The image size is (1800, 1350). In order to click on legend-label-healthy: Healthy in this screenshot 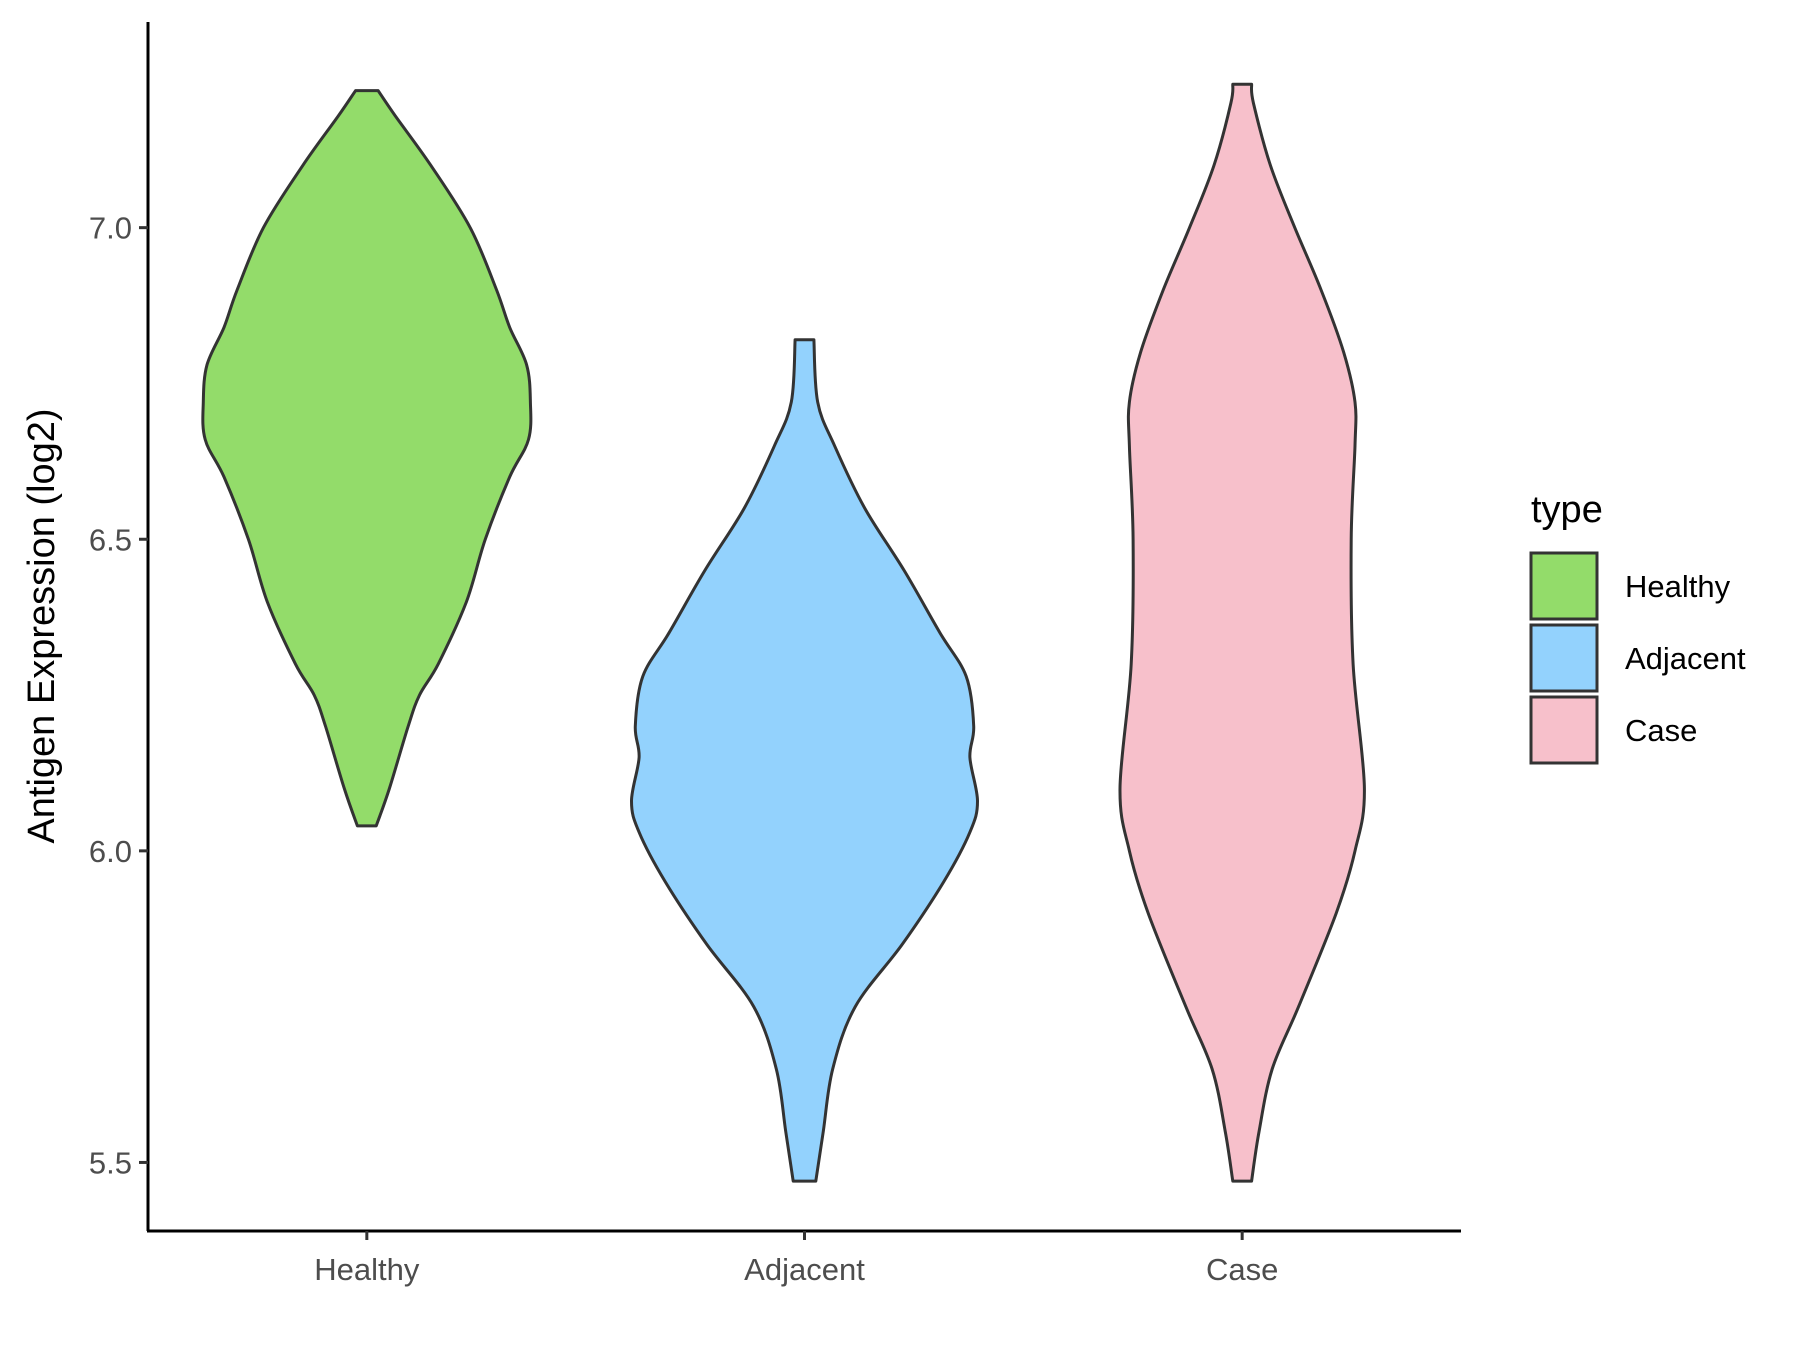, I will do `click(1678, 586)`.